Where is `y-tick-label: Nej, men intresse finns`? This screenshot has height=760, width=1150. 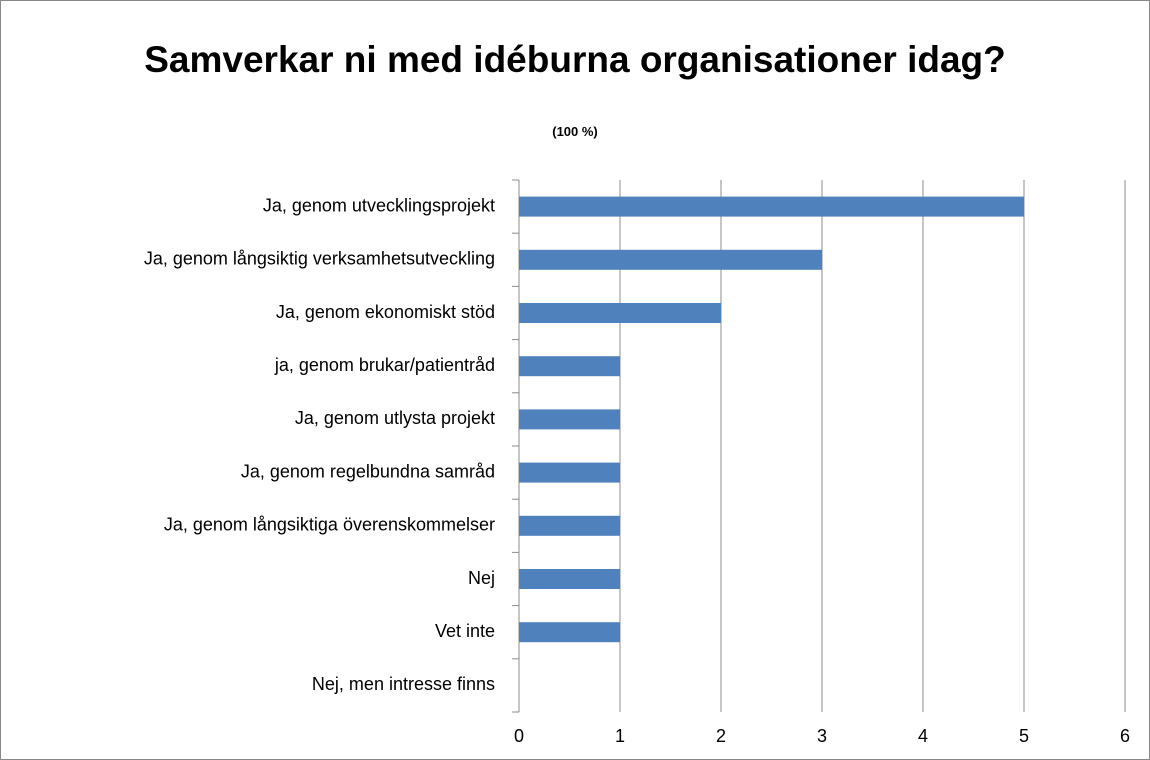 y-tick-label: Nej, men intresse finns is located at coordinates (403, 684).